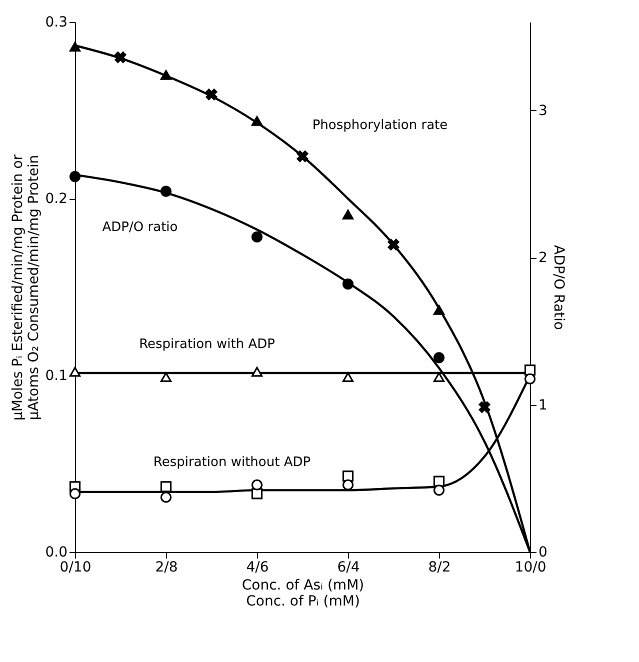 The width and height of the screenshot is (639, 662). Describe the element at coordinates (76, 568) in the screenshot. I see `x-tick-label: 0/10` at that location.